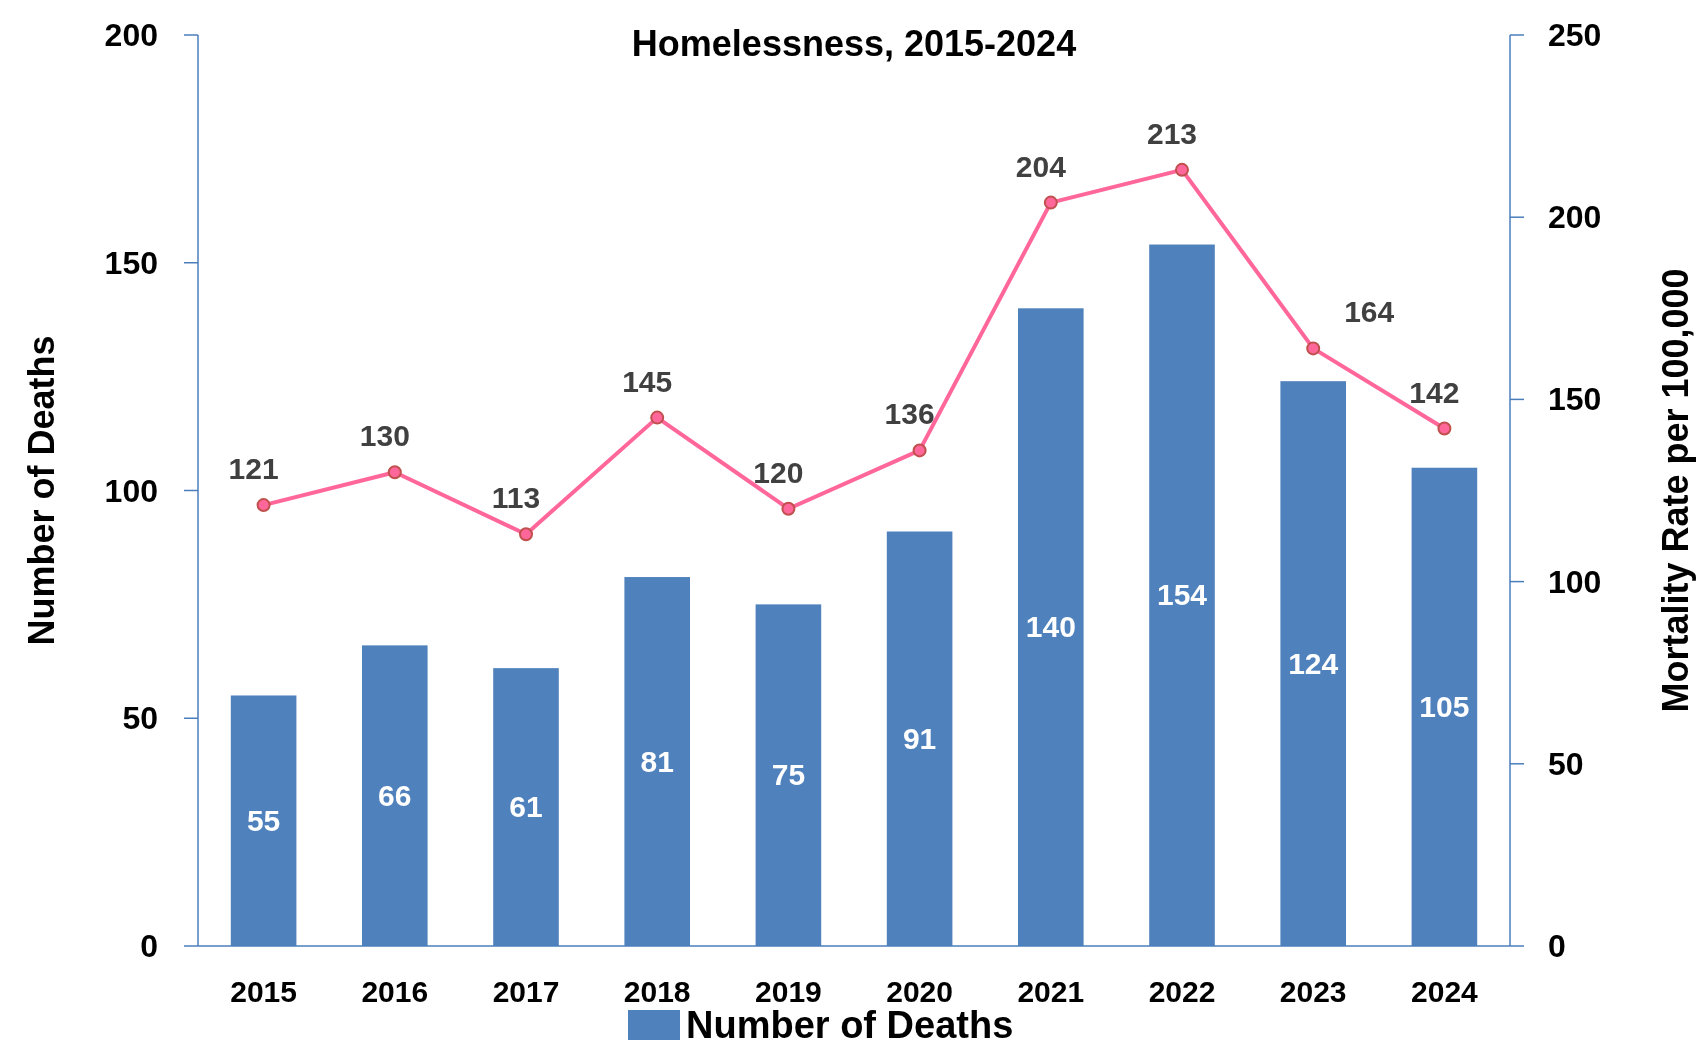  Describe the element at coordinates (516, 498) in the screenshot. I see `data-label: 113` at that location.